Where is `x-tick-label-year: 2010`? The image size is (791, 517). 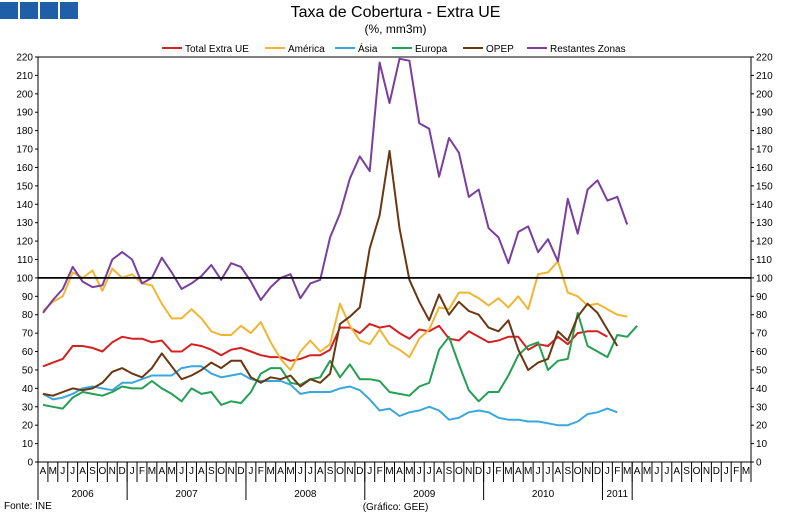
x-tick-label-year: 2010 is located at coordinates (543, 494).